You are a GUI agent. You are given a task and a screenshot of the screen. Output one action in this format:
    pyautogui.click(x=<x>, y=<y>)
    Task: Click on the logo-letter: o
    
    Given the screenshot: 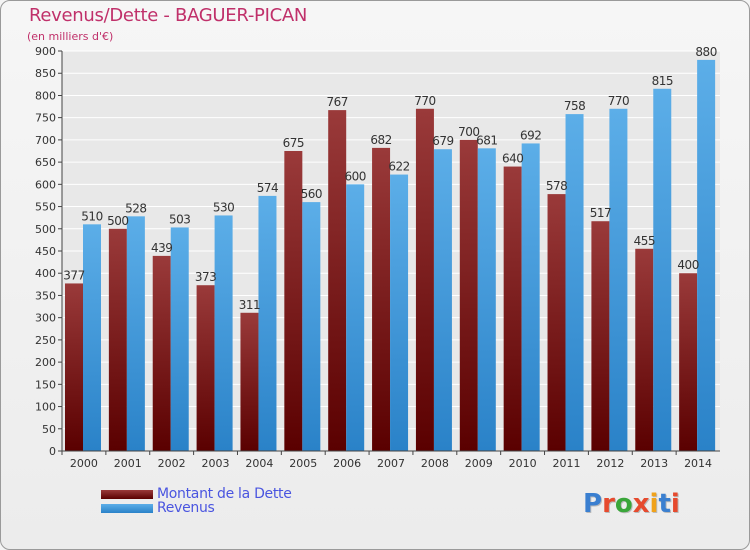 What is the action you would take?
    pyautogui.click(x=623, y=504)
    